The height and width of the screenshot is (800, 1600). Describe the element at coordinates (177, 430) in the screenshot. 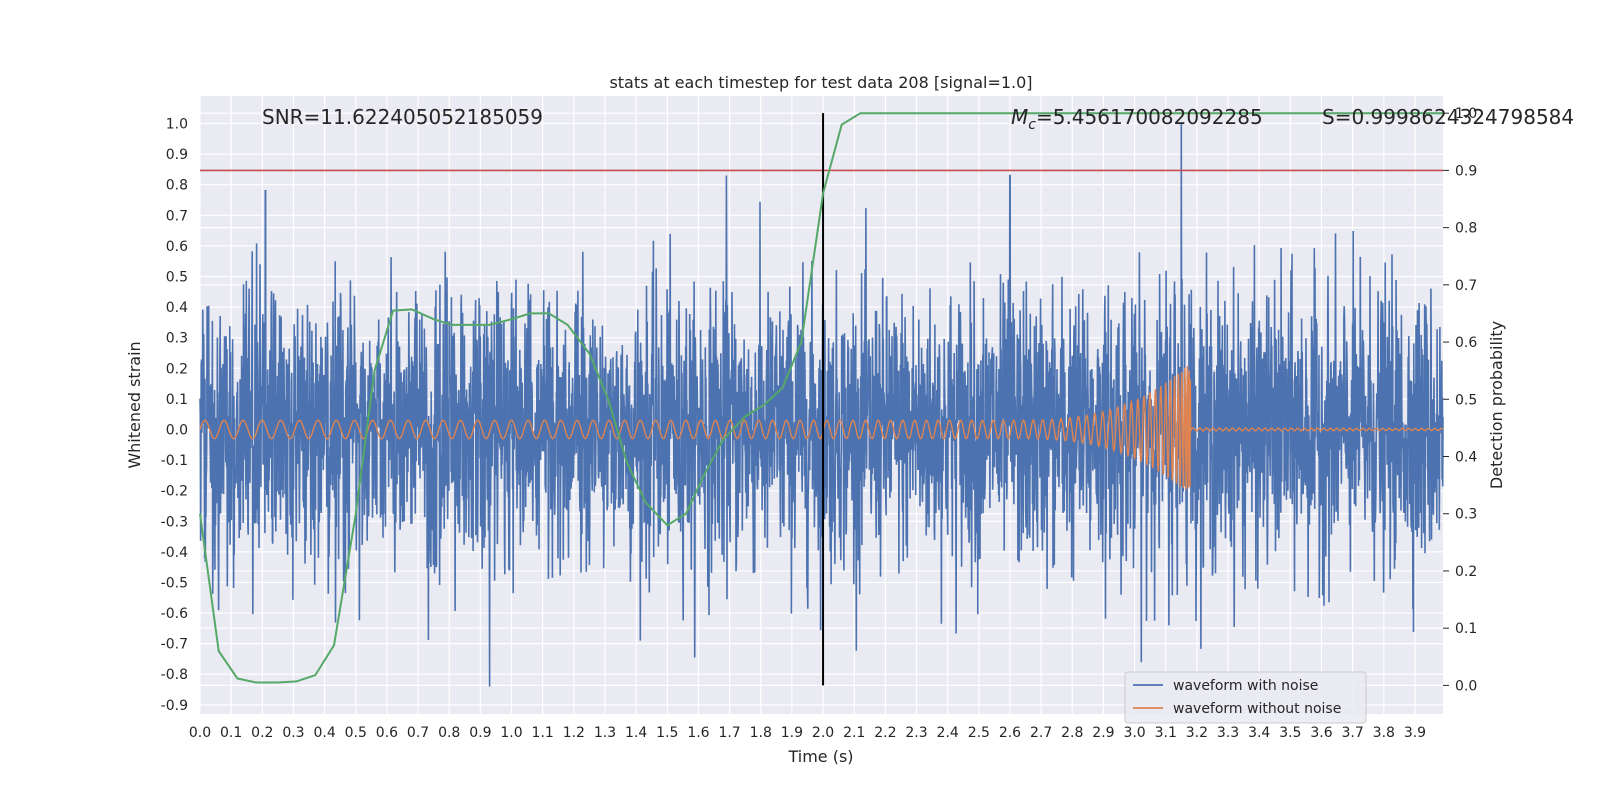

I see `y-tick-label: 0.0` at that location.